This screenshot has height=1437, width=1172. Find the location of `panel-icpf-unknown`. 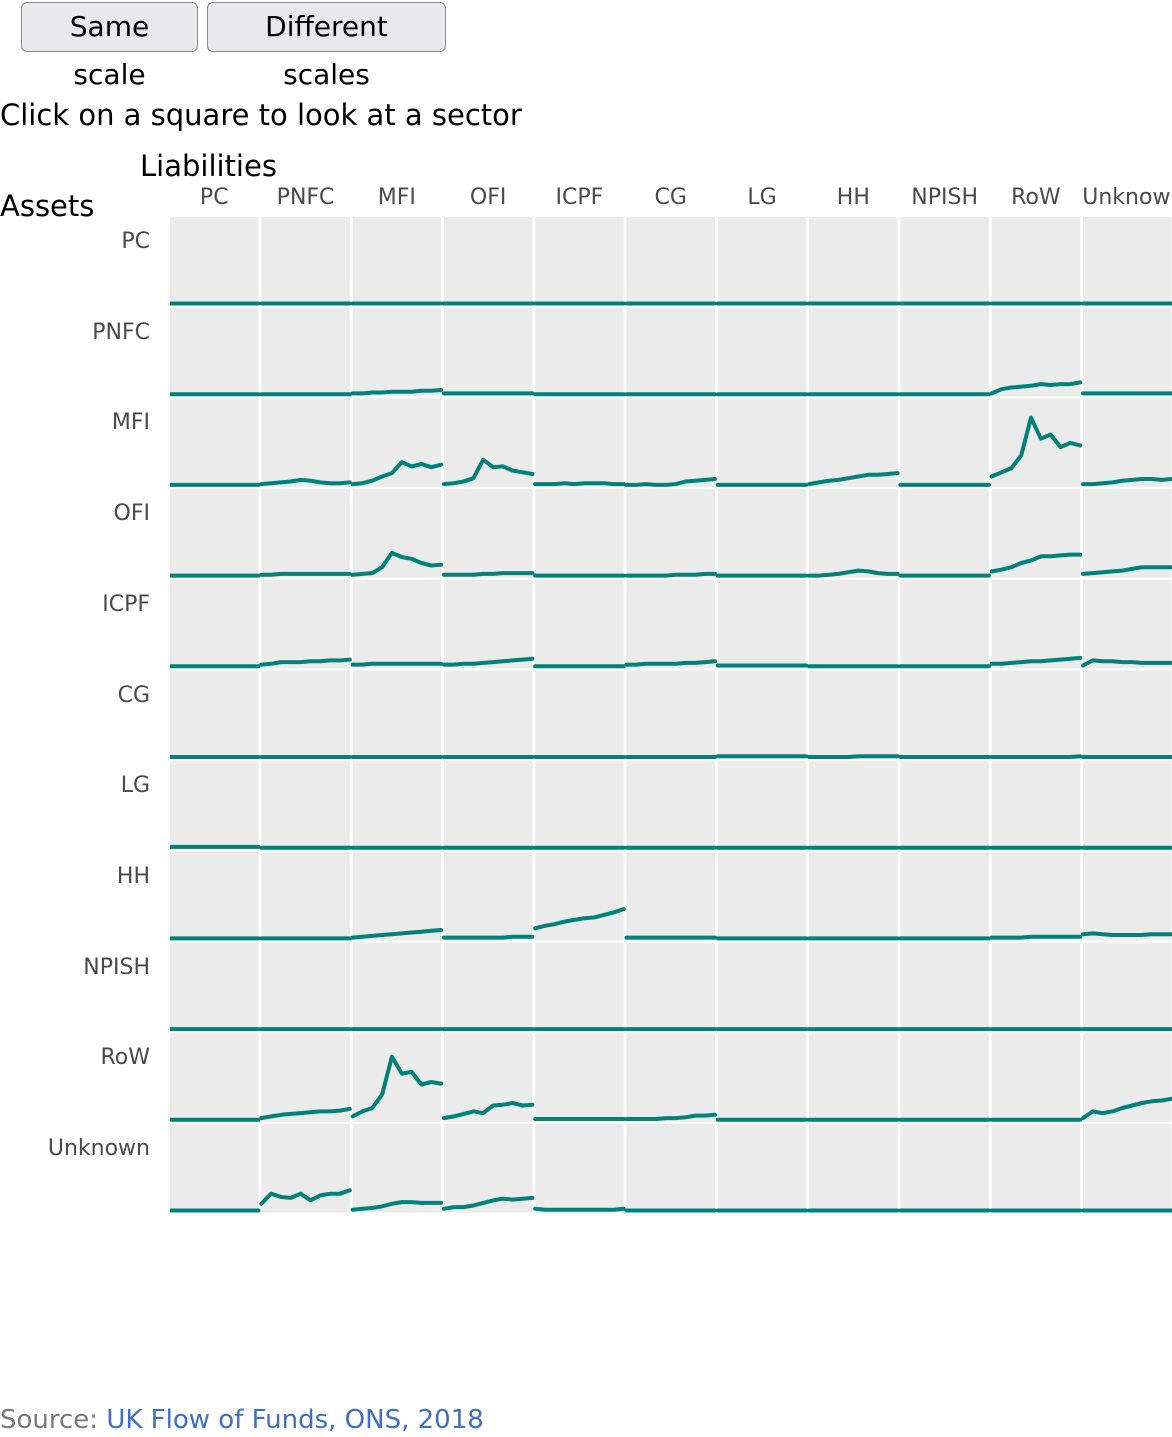

panel-icpf-unknown is located at coordinates (1126, 624).